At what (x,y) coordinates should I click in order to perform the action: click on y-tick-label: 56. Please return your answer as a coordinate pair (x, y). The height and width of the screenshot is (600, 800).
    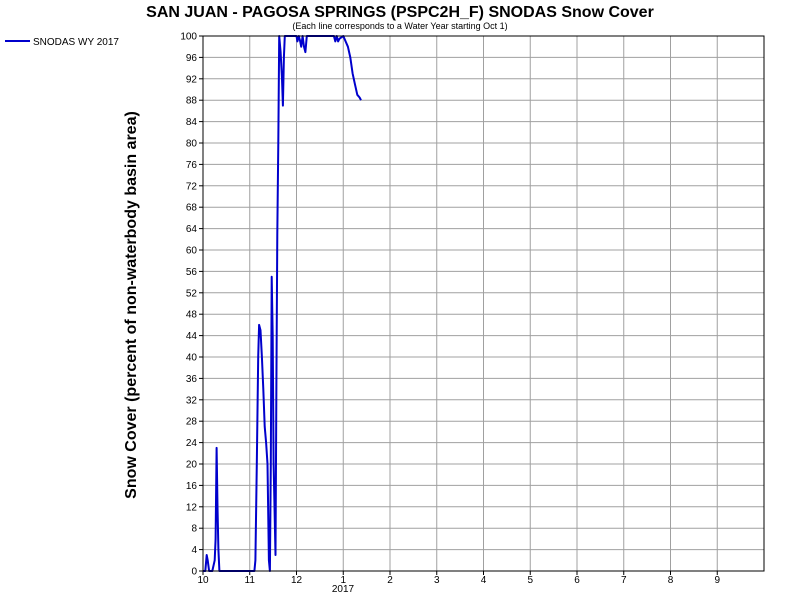
    Looking at the image, I should click on (192, 272).